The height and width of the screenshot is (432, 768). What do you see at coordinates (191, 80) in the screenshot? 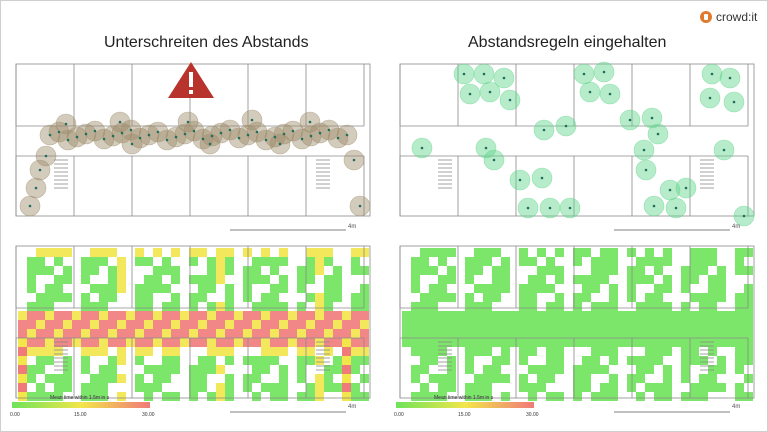
I see `warning-triangle-icon` at bounding box center [191, 80].